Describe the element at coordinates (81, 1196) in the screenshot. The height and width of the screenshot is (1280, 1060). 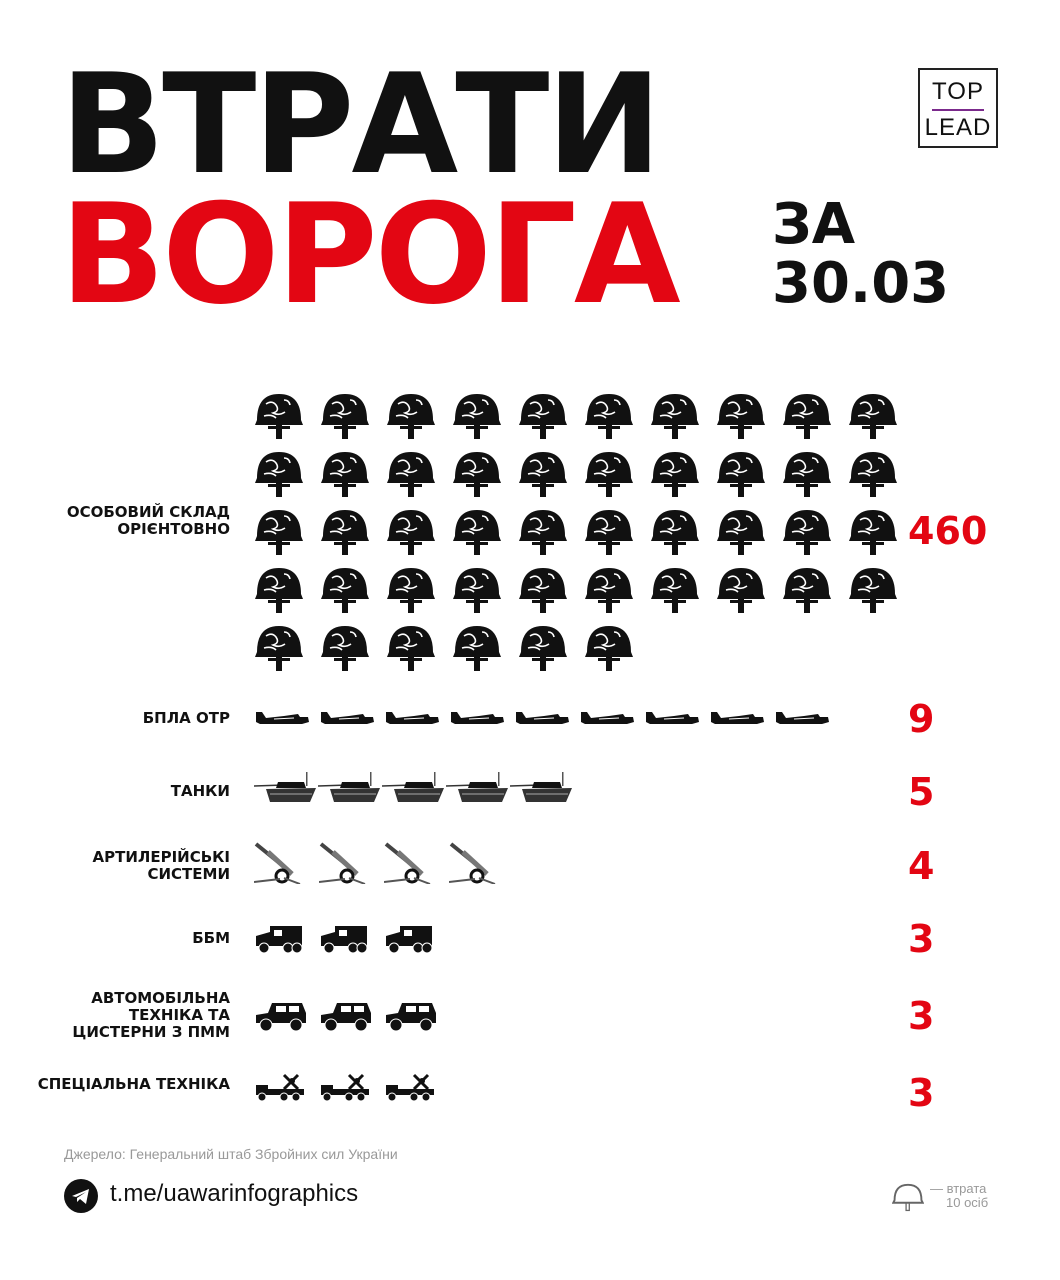
I see `telegram-icon` at that location.